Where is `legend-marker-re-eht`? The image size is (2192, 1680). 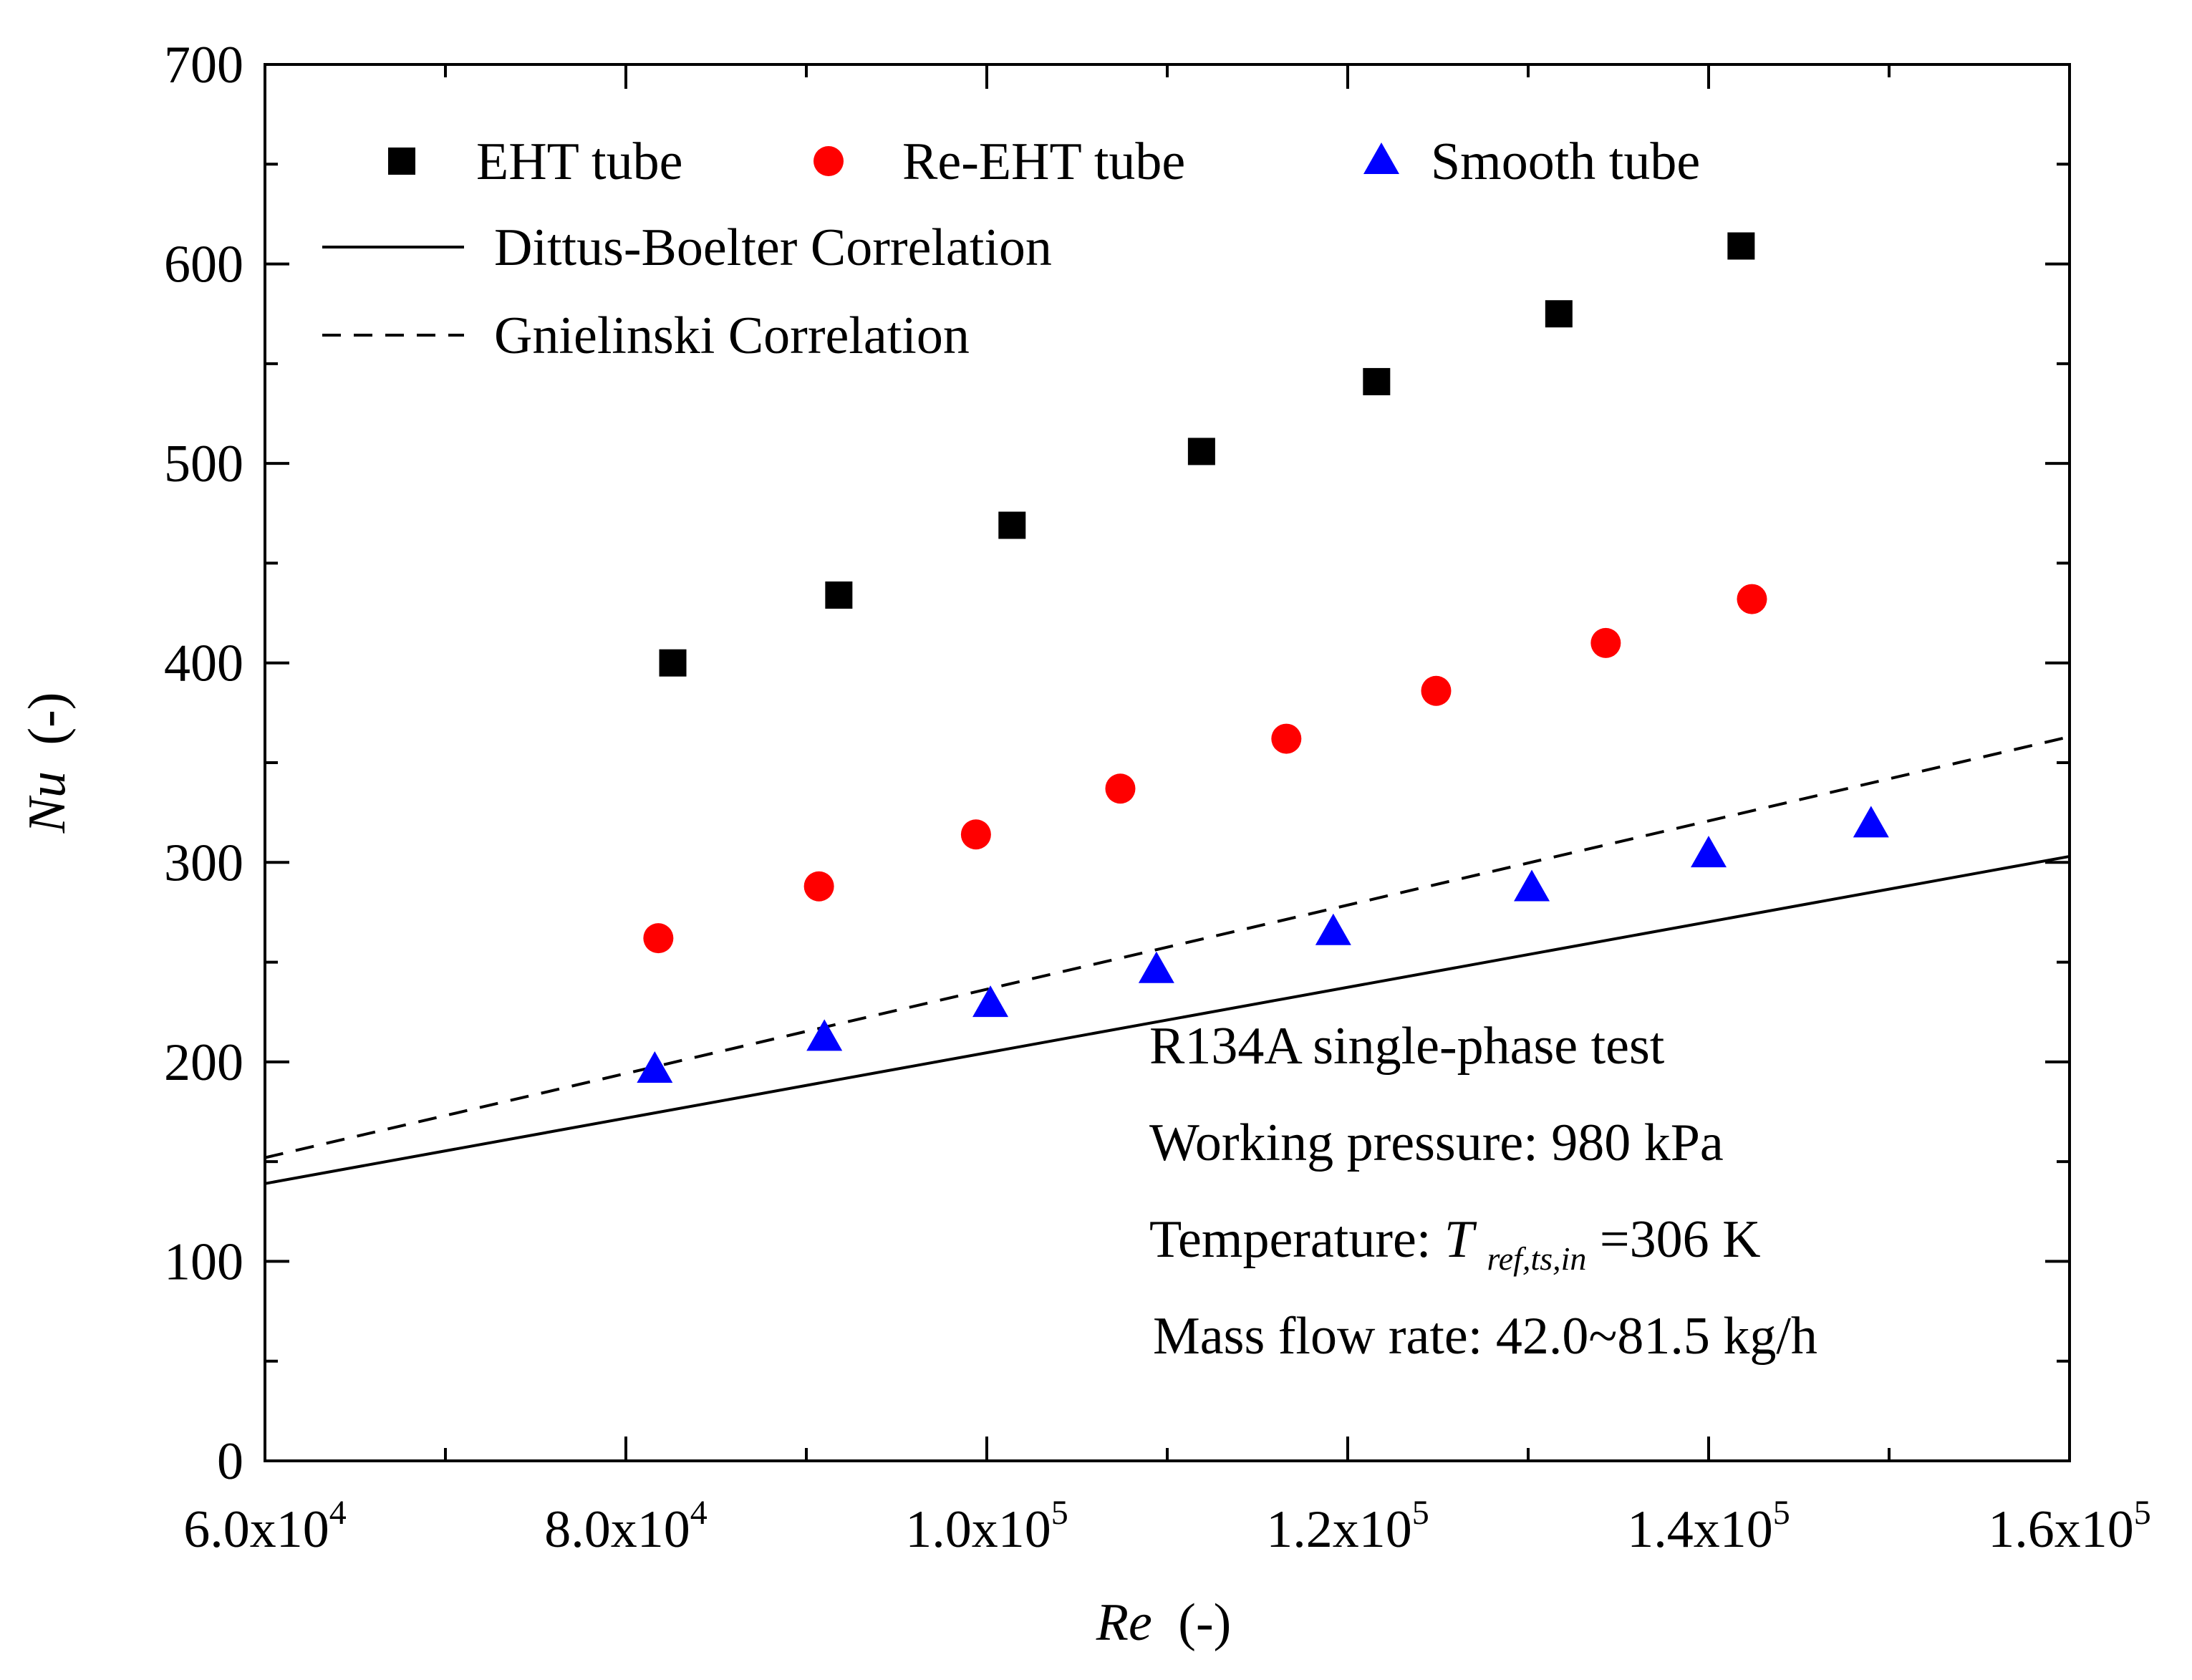
legend-marker-re-eht is located at coordinates (828, 161).